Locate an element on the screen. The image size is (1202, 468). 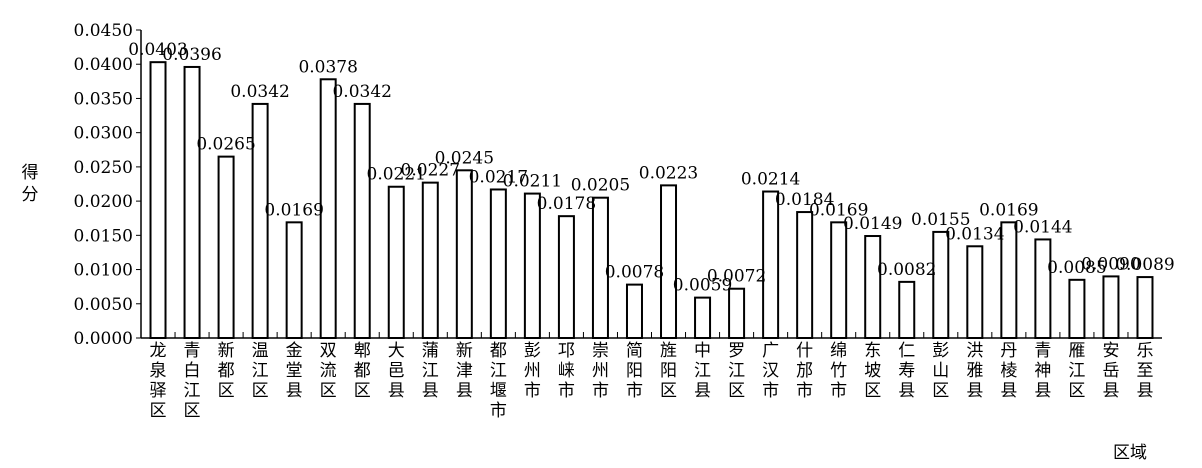
category-label: 新都区 is located at coordinates (226, 371).